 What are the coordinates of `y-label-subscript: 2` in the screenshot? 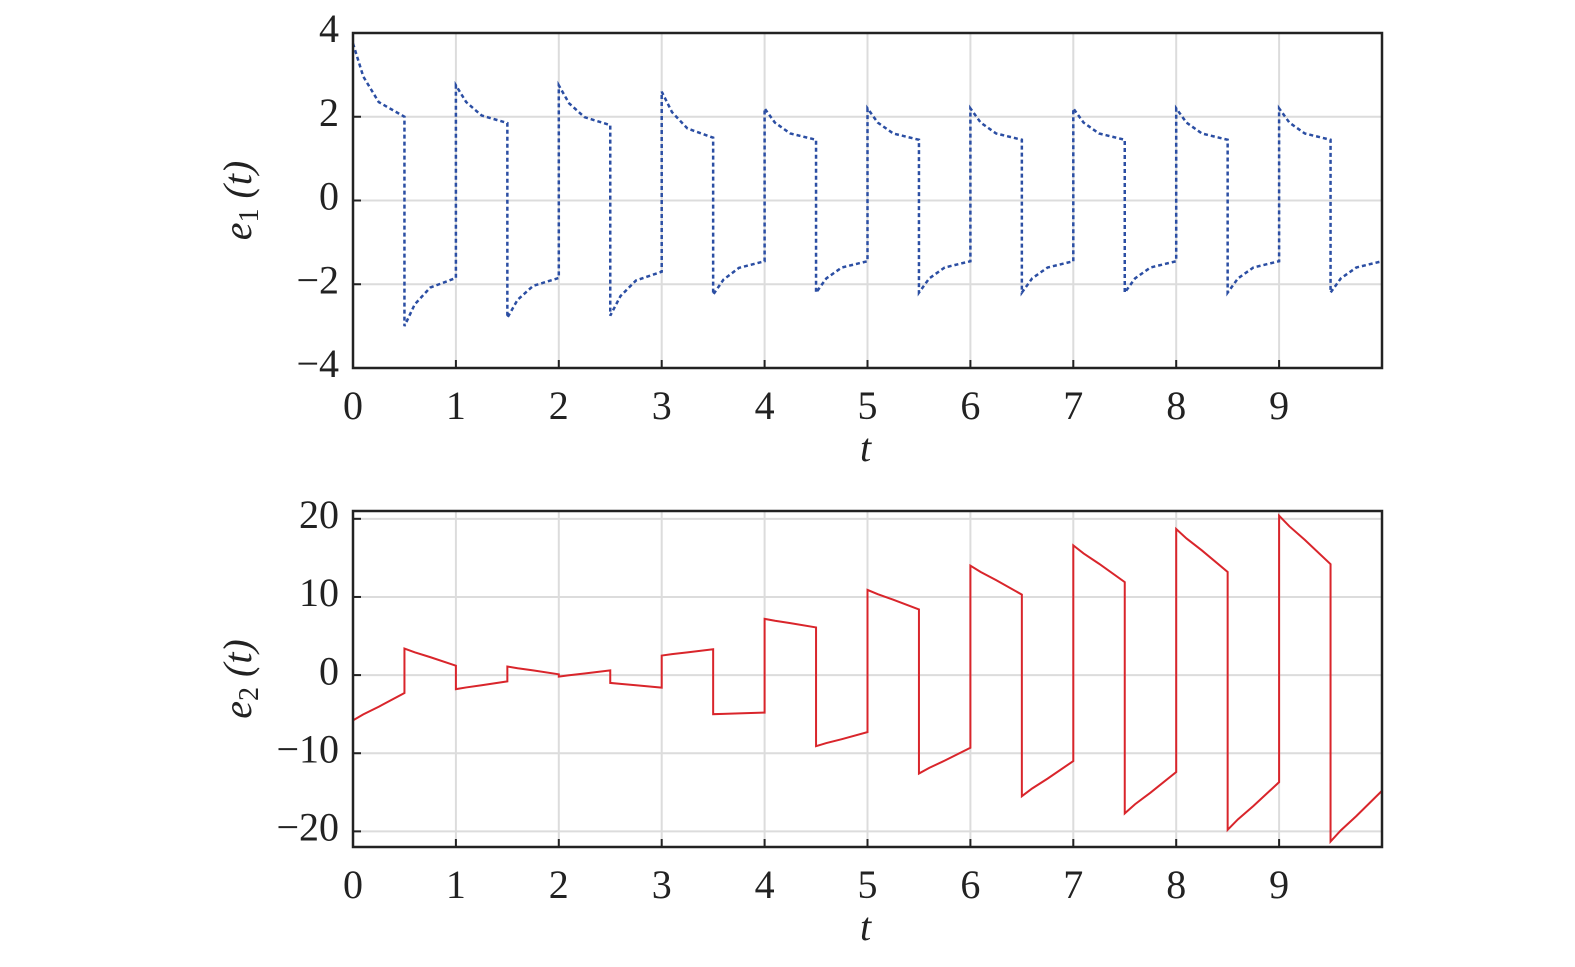 It's located at (249, 694).